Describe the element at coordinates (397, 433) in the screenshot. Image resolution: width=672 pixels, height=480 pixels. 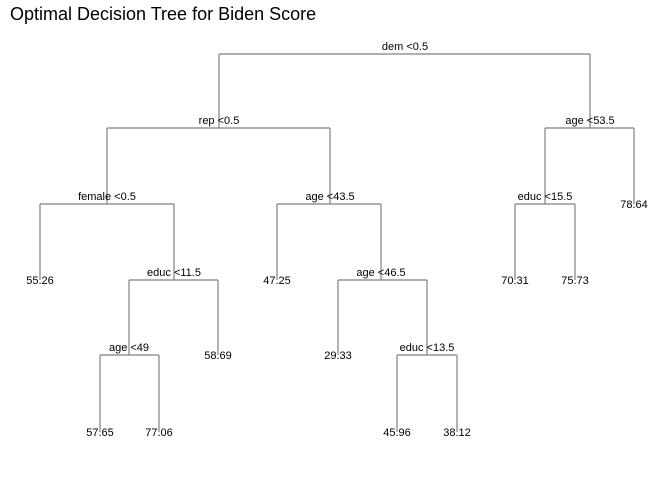
I see `leaf-value: 45.96` at that location.